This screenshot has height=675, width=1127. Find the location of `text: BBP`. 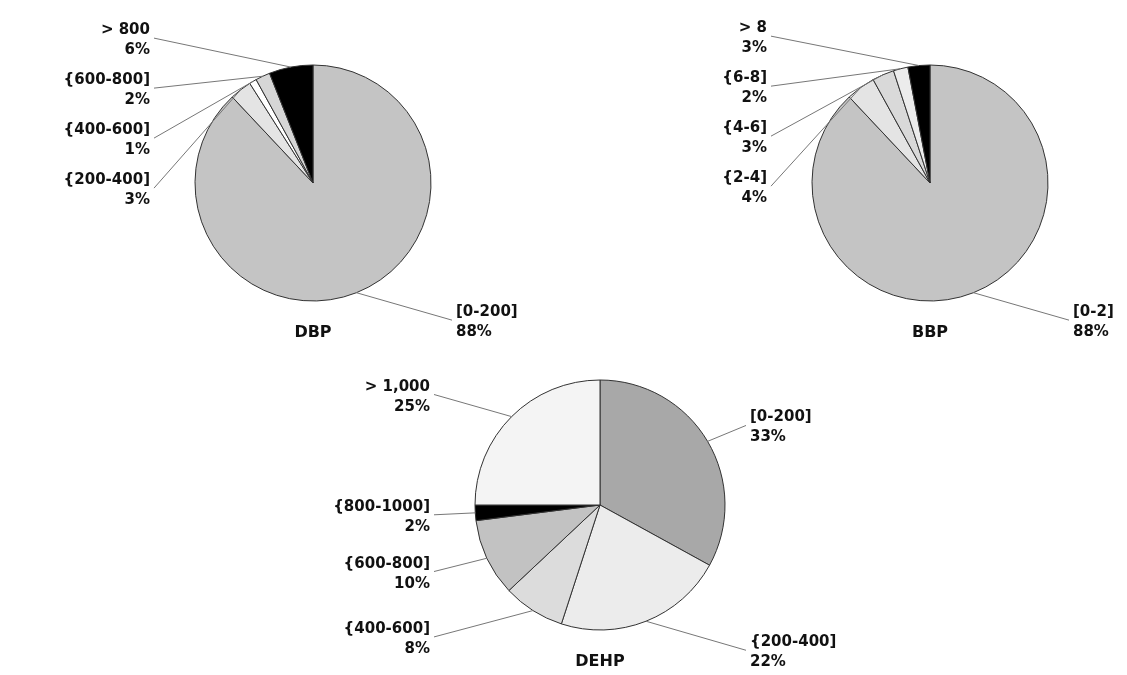

text: BBP is located at coordinates (930, 331).